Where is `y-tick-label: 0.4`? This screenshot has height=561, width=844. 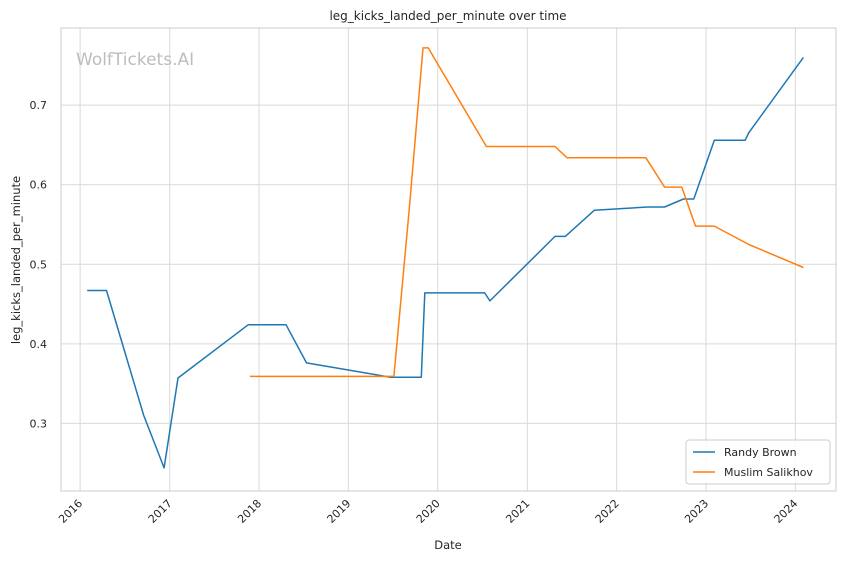
y-tick-label: 0.4 is located at coordinates (39, 344).